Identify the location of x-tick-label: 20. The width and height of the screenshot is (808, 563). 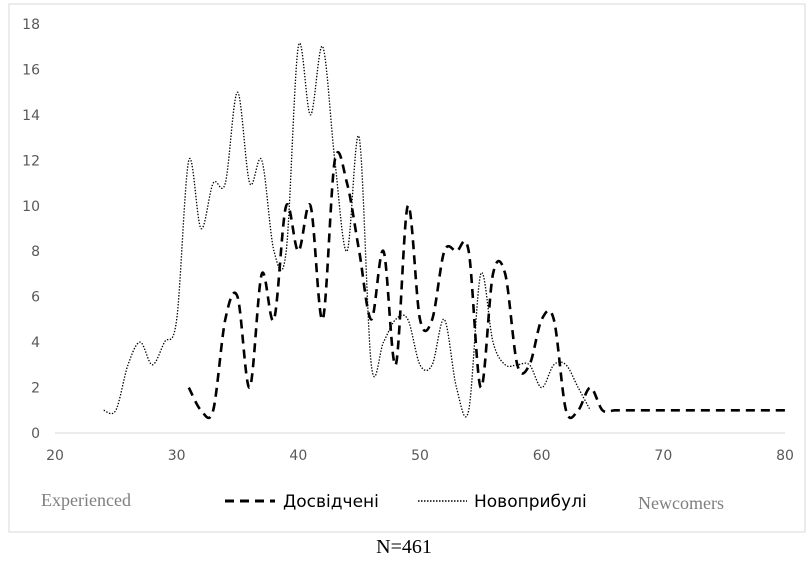
(55, 456).